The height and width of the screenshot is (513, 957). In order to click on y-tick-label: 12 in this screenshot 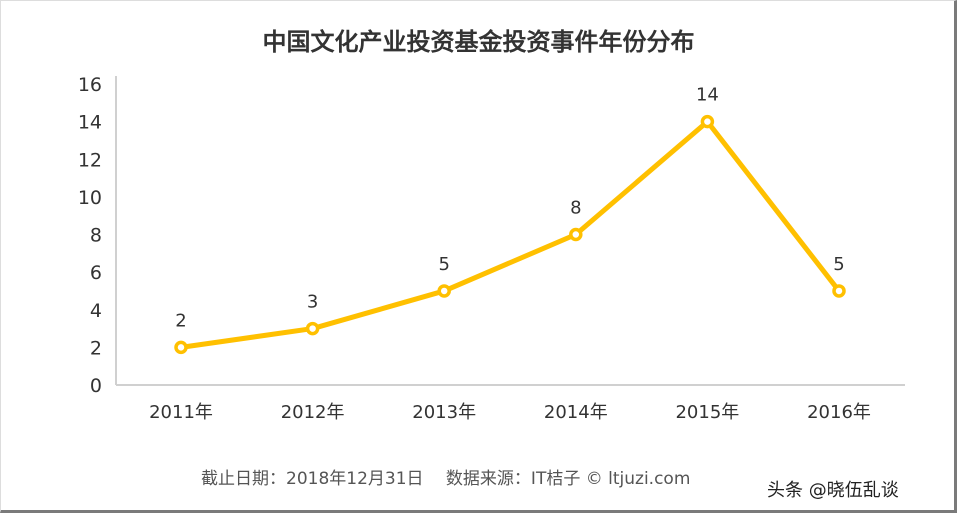, I will do `click(90, 160)`.